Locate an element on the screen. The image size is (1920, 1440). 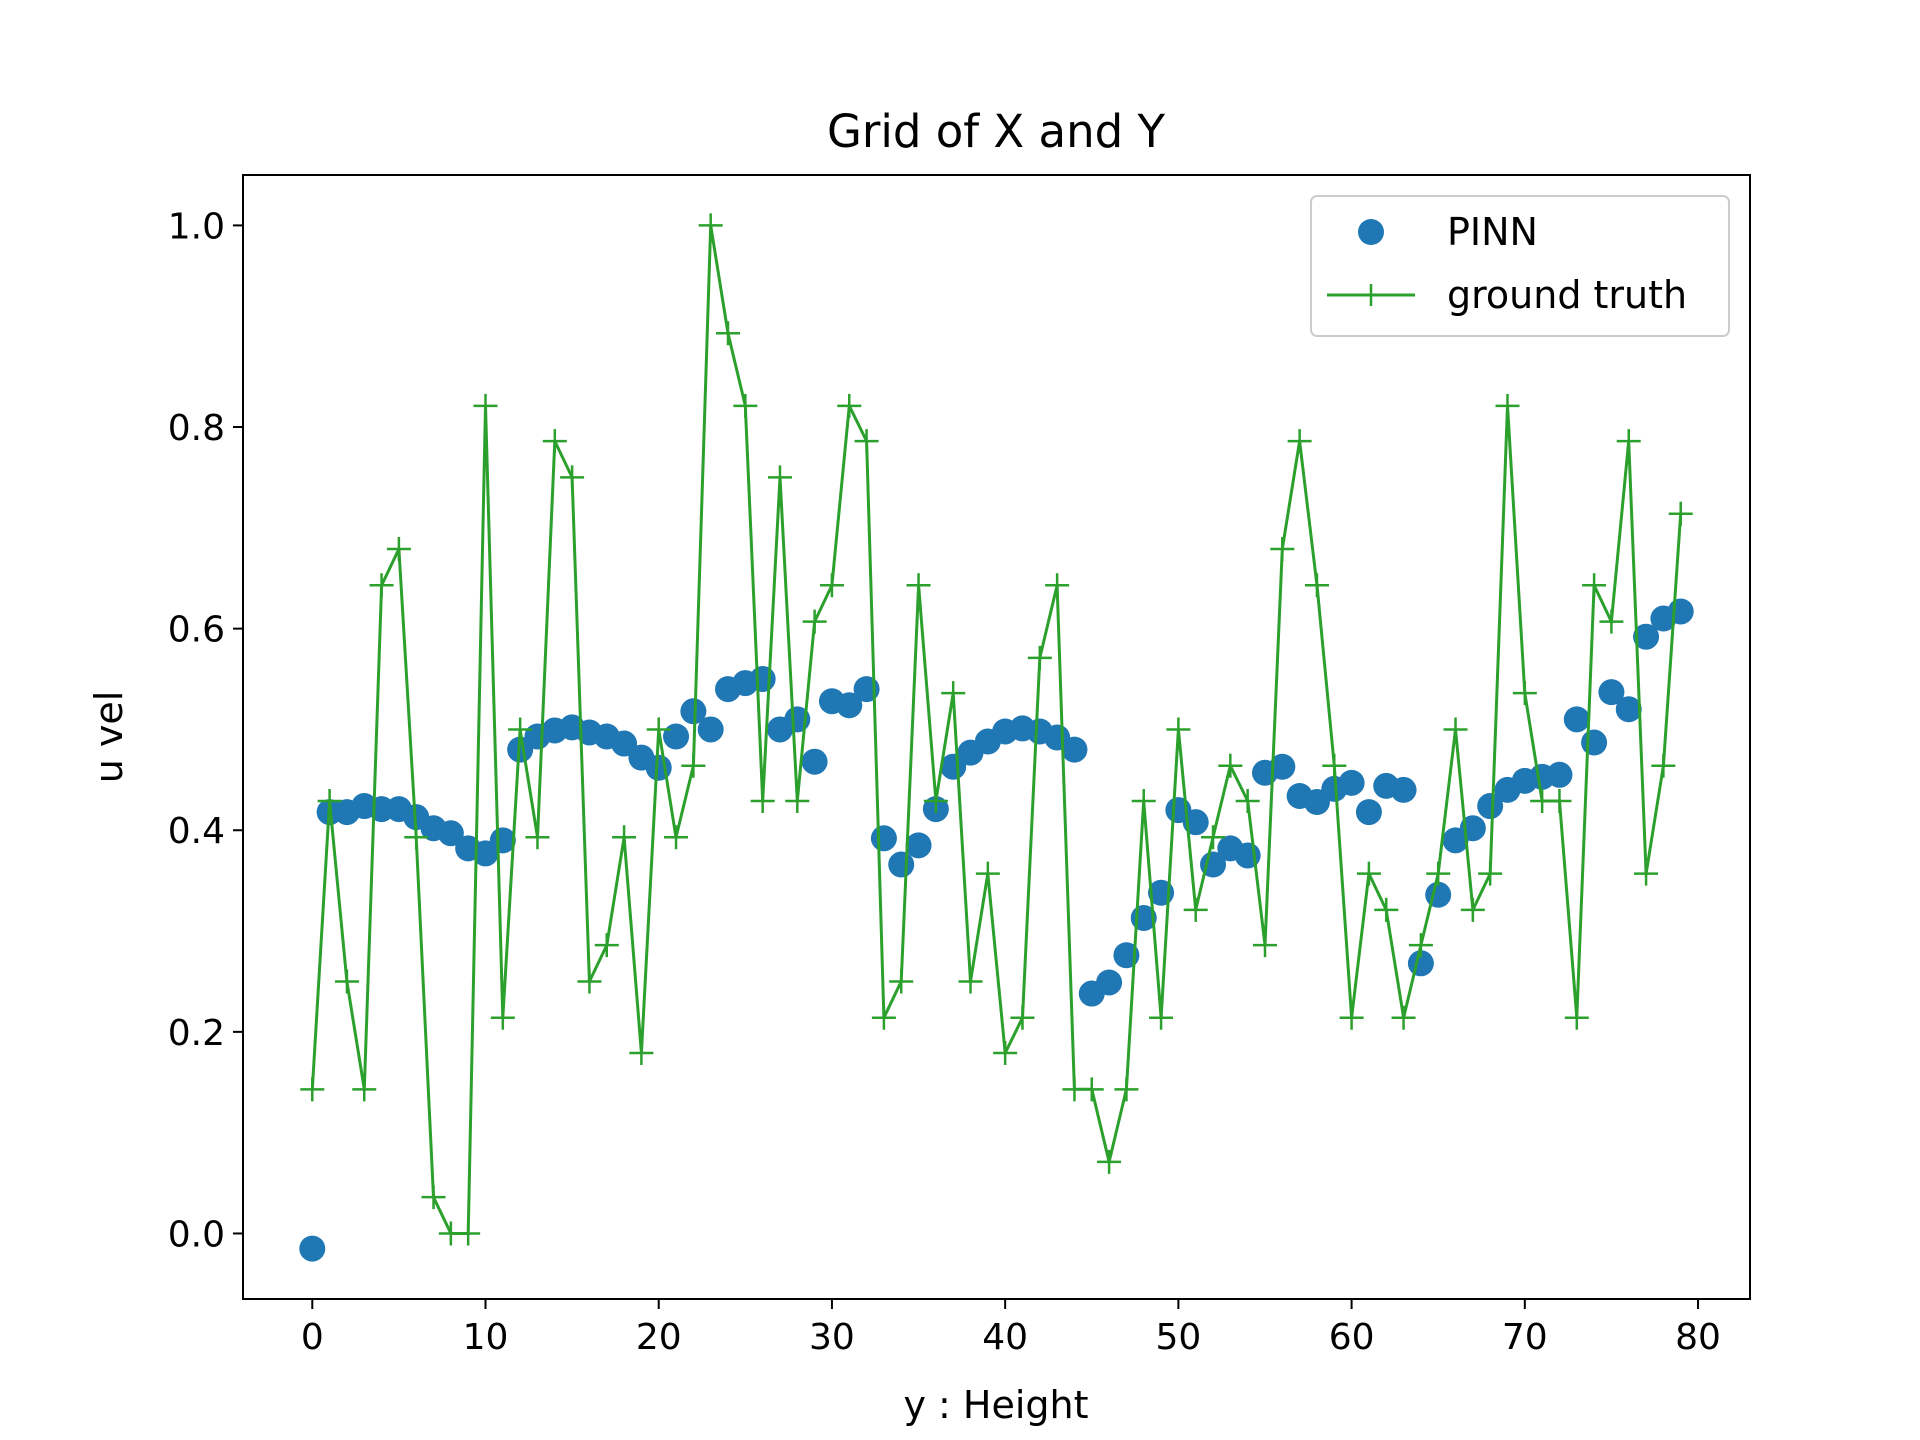
x-tick-label: 20 is located at coordinates (659, 1337).